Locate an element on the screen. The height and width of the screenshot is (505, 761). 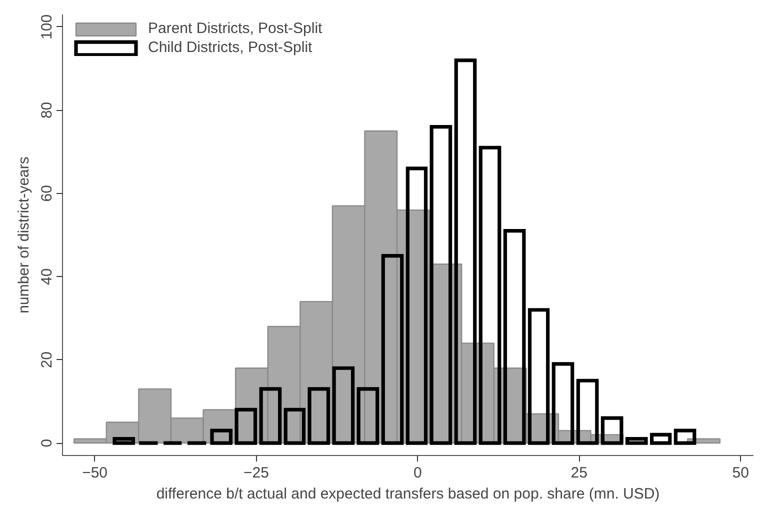
x-tick-label: 50 is located at coordinates (740, 473).